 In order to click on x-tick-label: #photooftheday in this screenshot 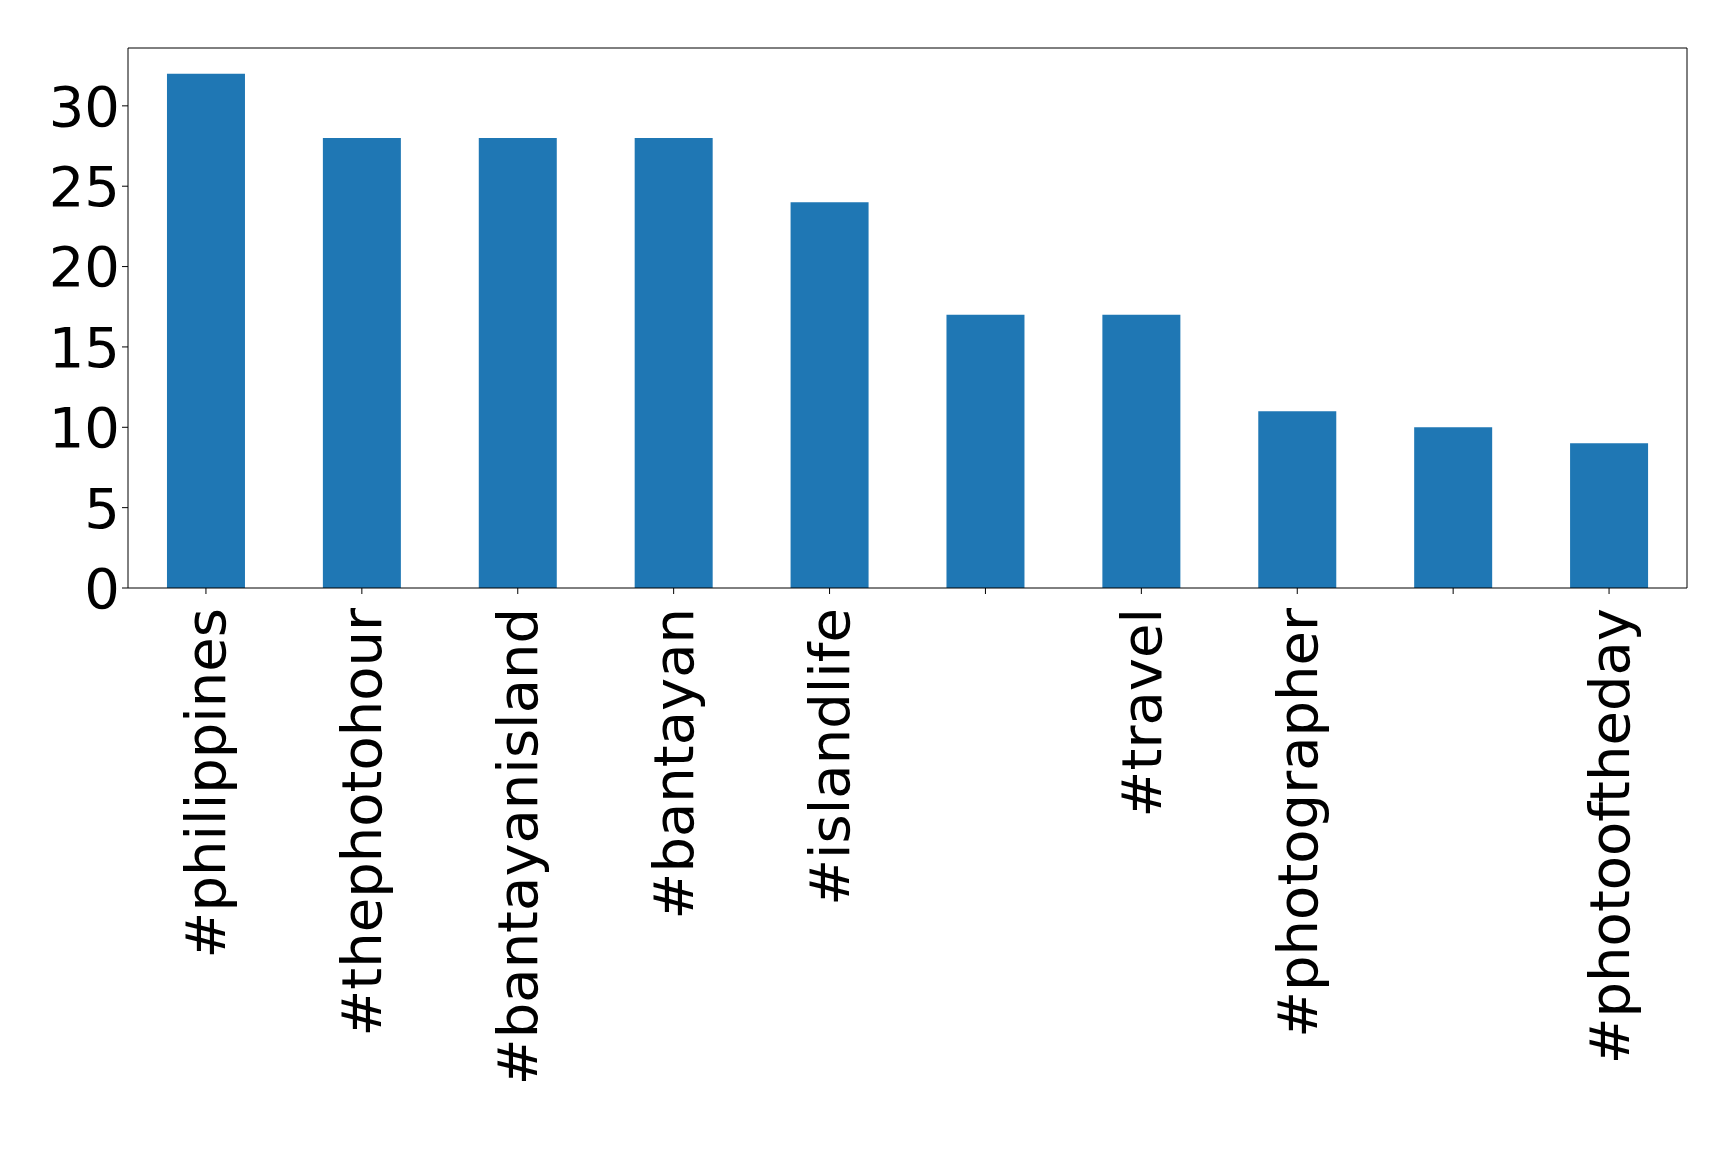, I will do `click(1609, 836)`.